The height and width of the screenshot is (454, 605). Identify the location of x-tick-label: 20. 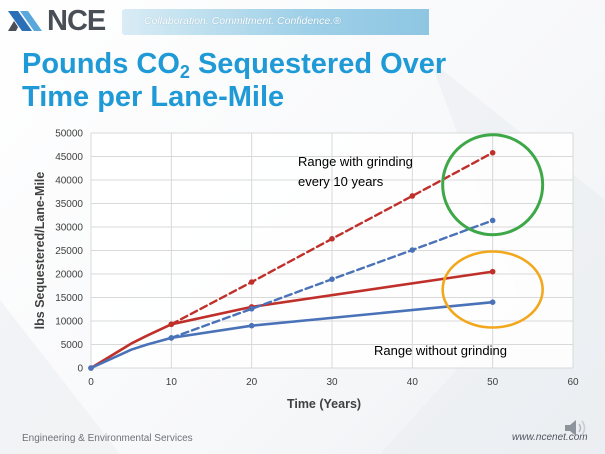
(252, 382).